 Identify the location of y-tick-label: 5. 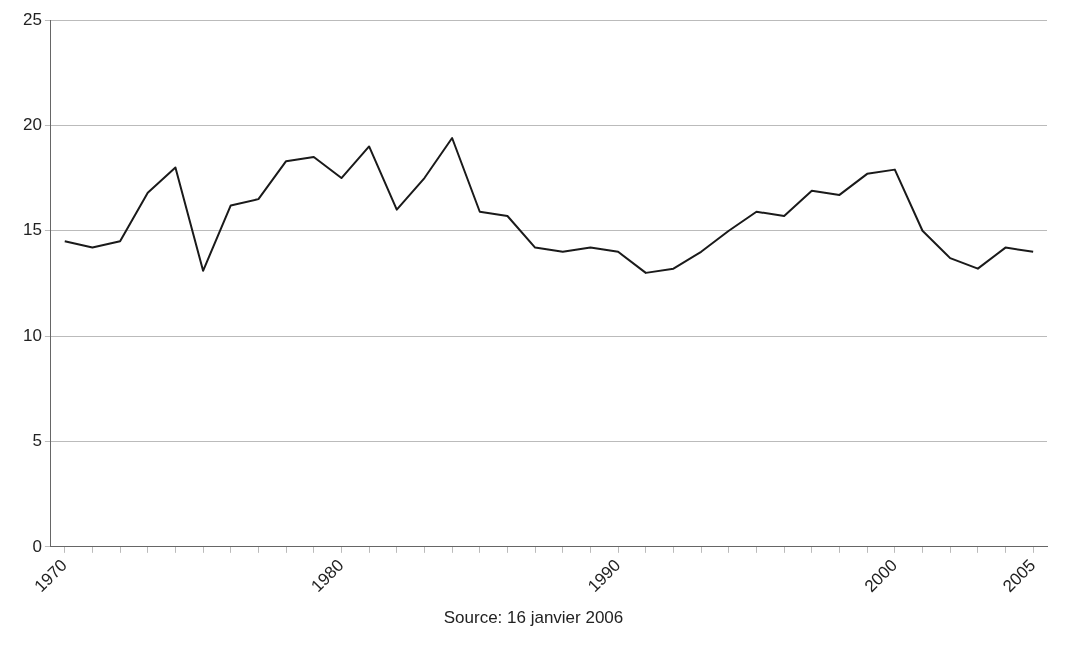
(37, 441).